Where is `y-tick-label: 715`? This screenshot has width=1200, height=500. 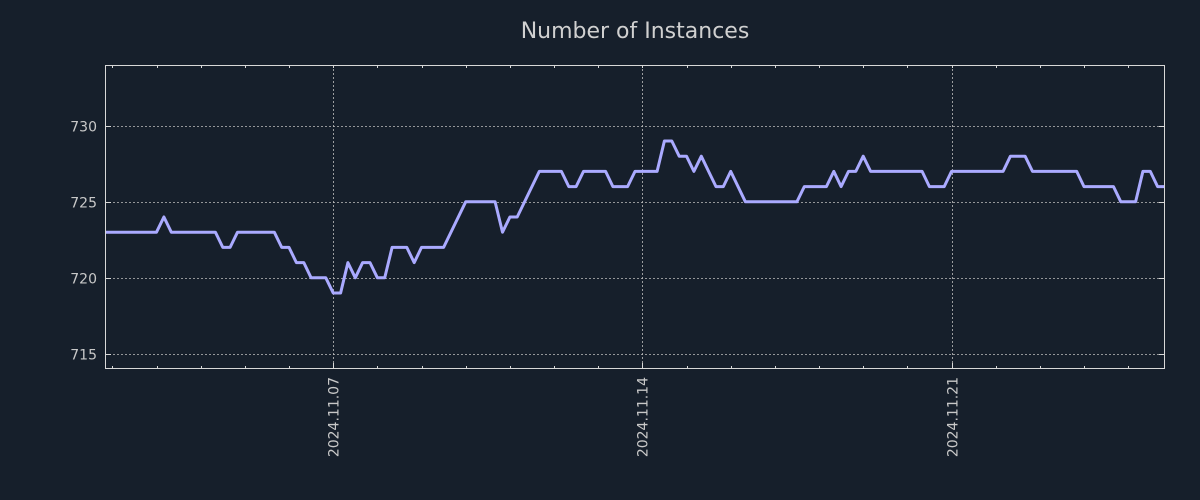 y-tick-label: 715 is located at coordinates (83, 356).